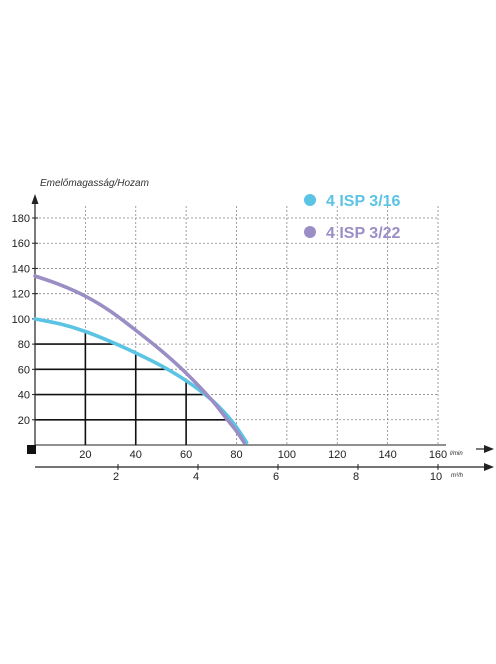 The width and height of the screenshot is (496, 664). What do you see at coordinates (287, 455) in the screenshot?
I see `x-tick-label: 100` at bounding box center [287, 455].